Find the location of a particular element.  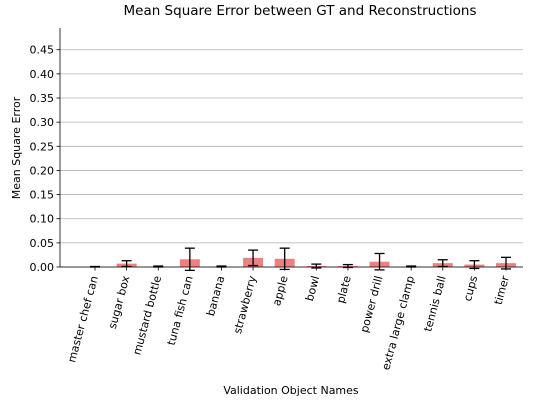

x-tick-label: power drill is located at coordinates (372, 304).